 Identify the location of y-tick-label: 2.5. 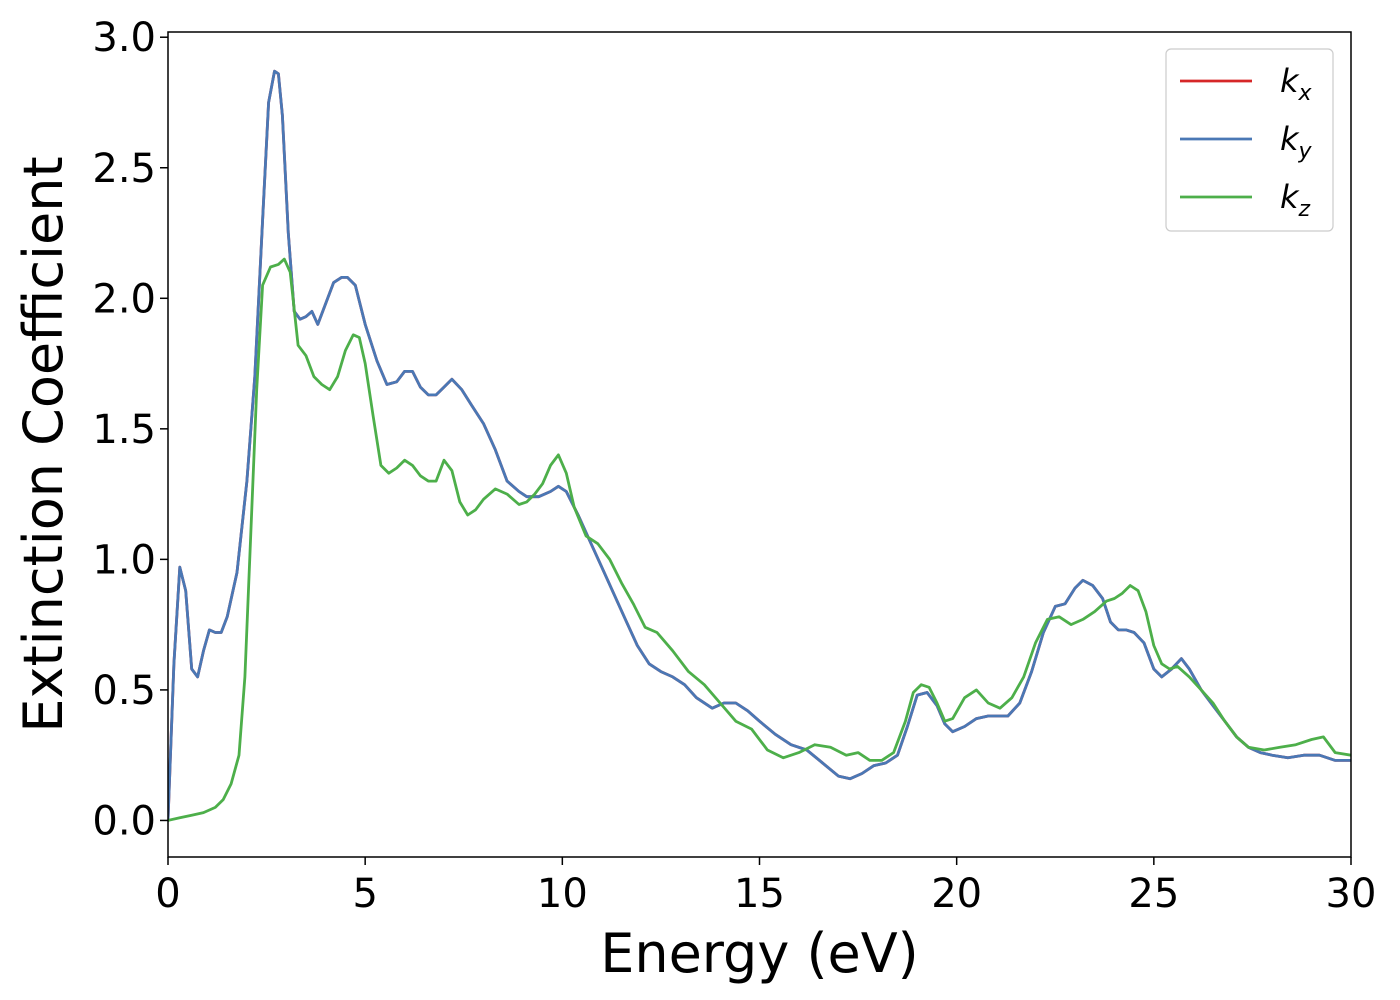
(124, 169).